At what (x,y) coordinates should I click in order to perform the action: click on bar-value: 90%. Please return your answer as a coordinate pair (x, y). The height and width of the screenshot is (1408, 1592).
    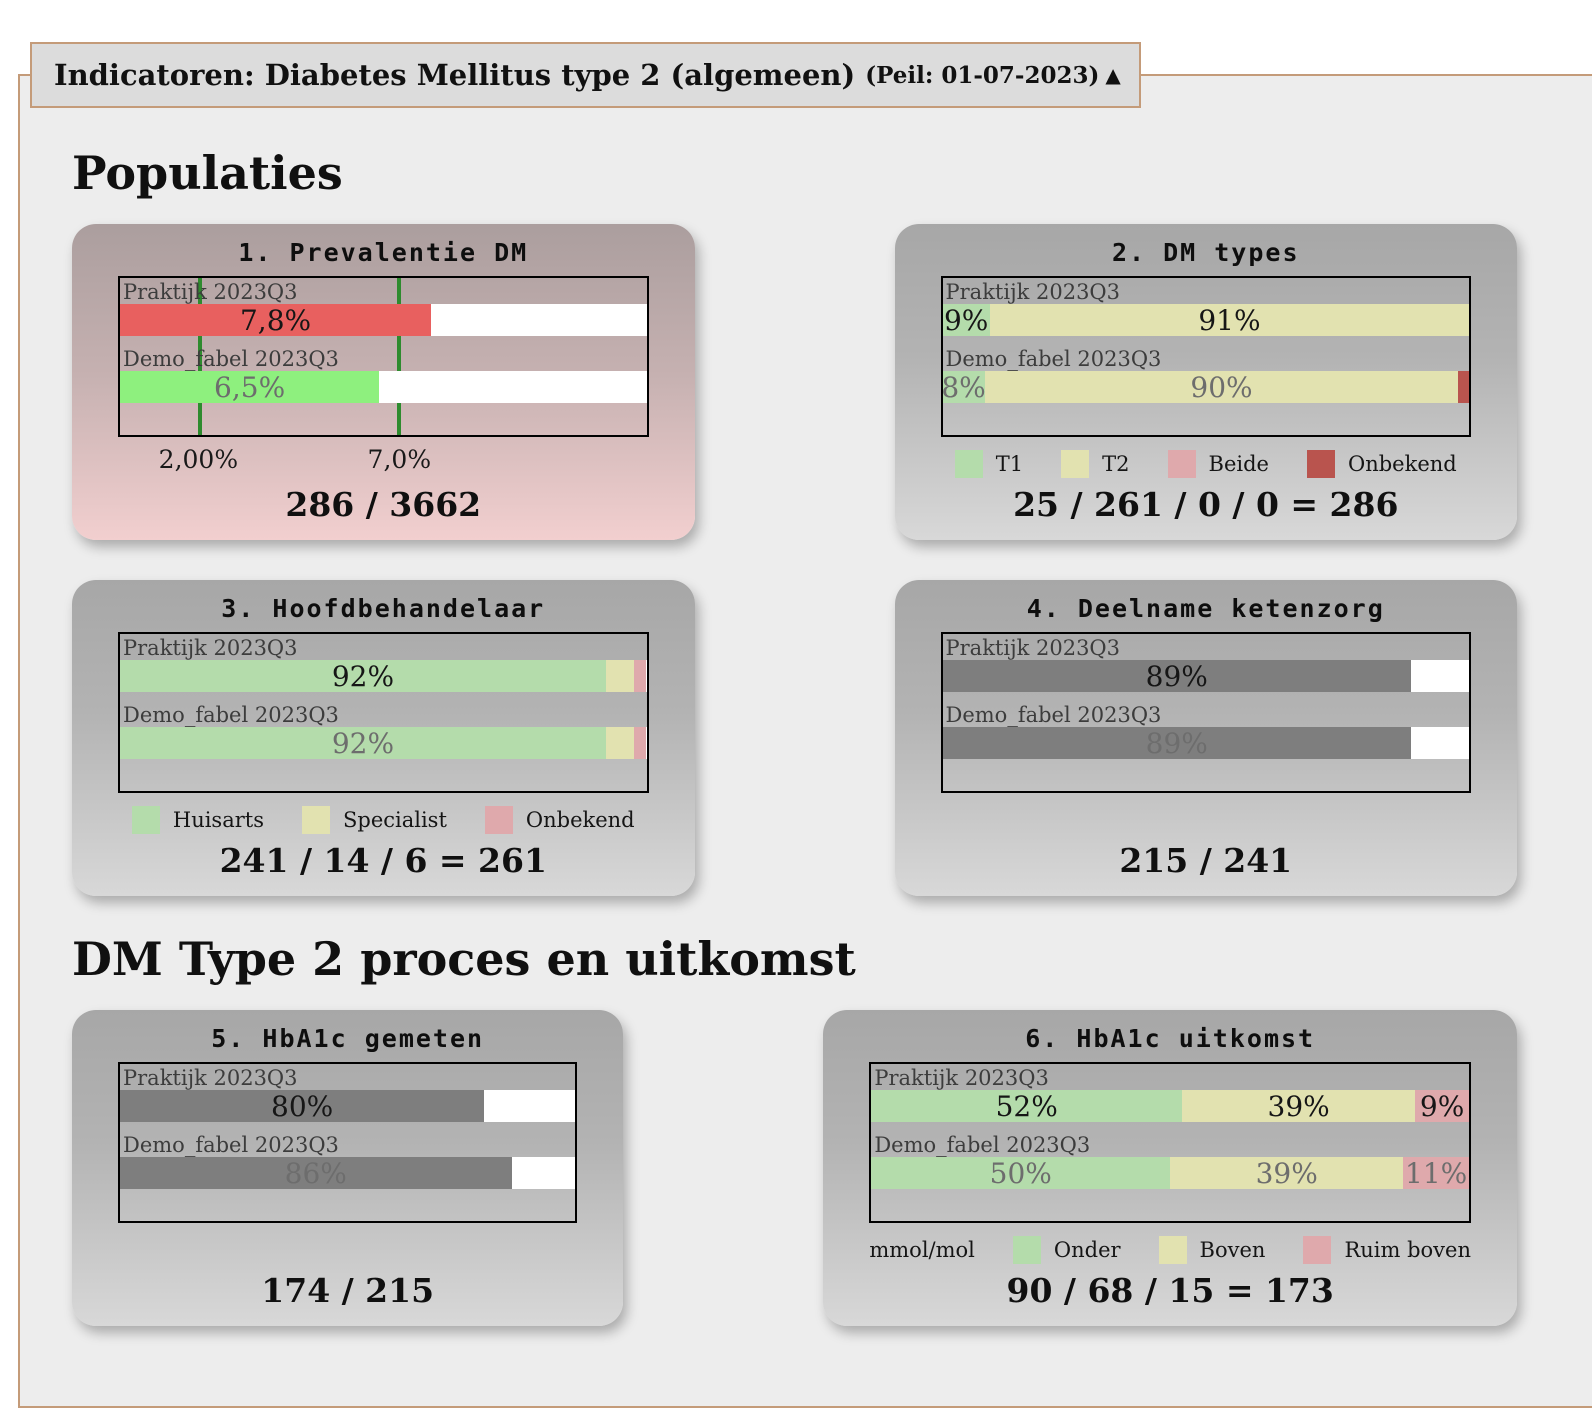
    Looking at the image, I should click on (1221, 387).